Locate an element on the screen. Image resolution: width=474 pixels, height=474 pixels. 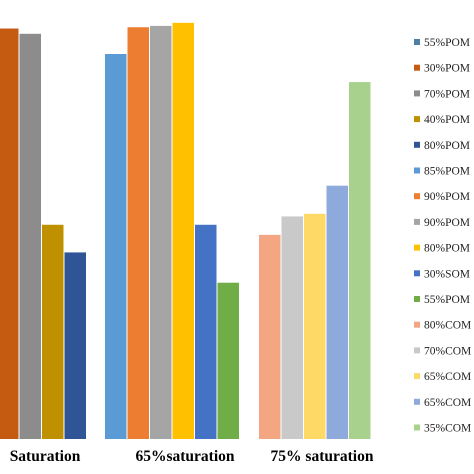
legend-label-9: 80%POM is located at coordinates (447, 249).